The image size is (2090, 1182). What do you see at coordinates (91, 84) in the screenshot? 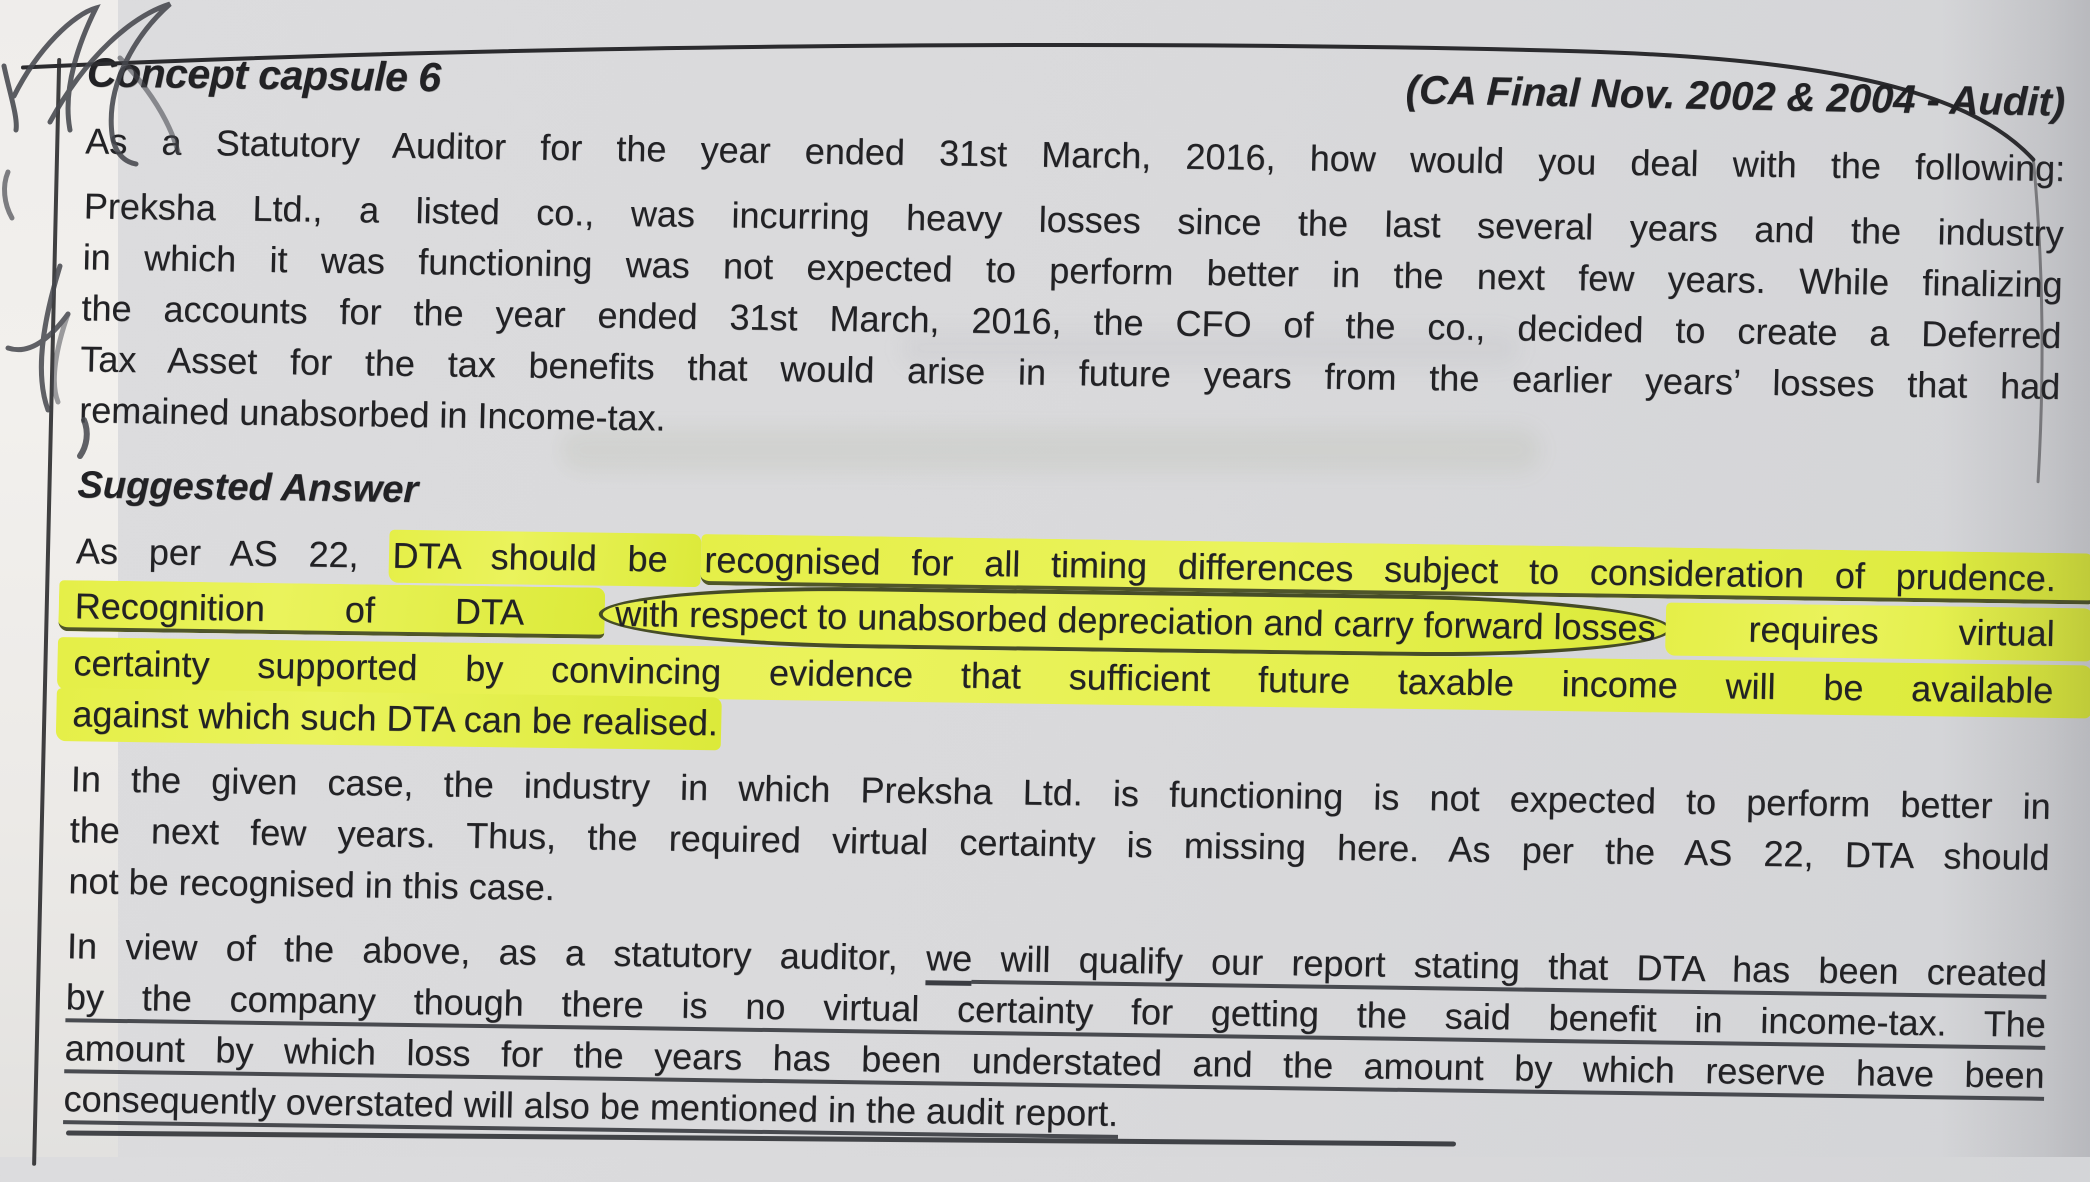
I see `pen-scribble-doodle` at bounding box center [91, 84].